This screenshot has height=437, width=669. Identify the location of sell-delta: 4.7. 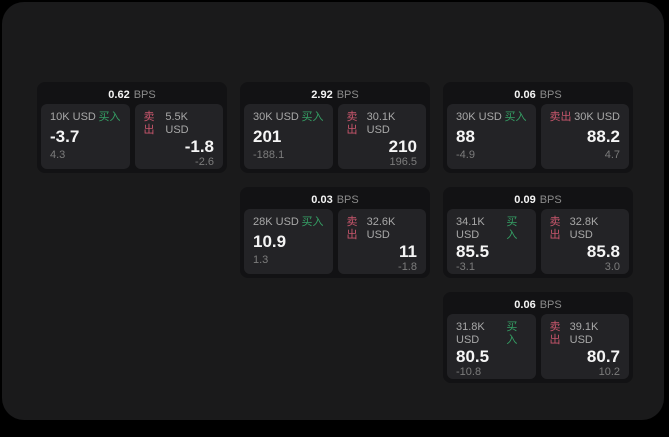
(612, 155).